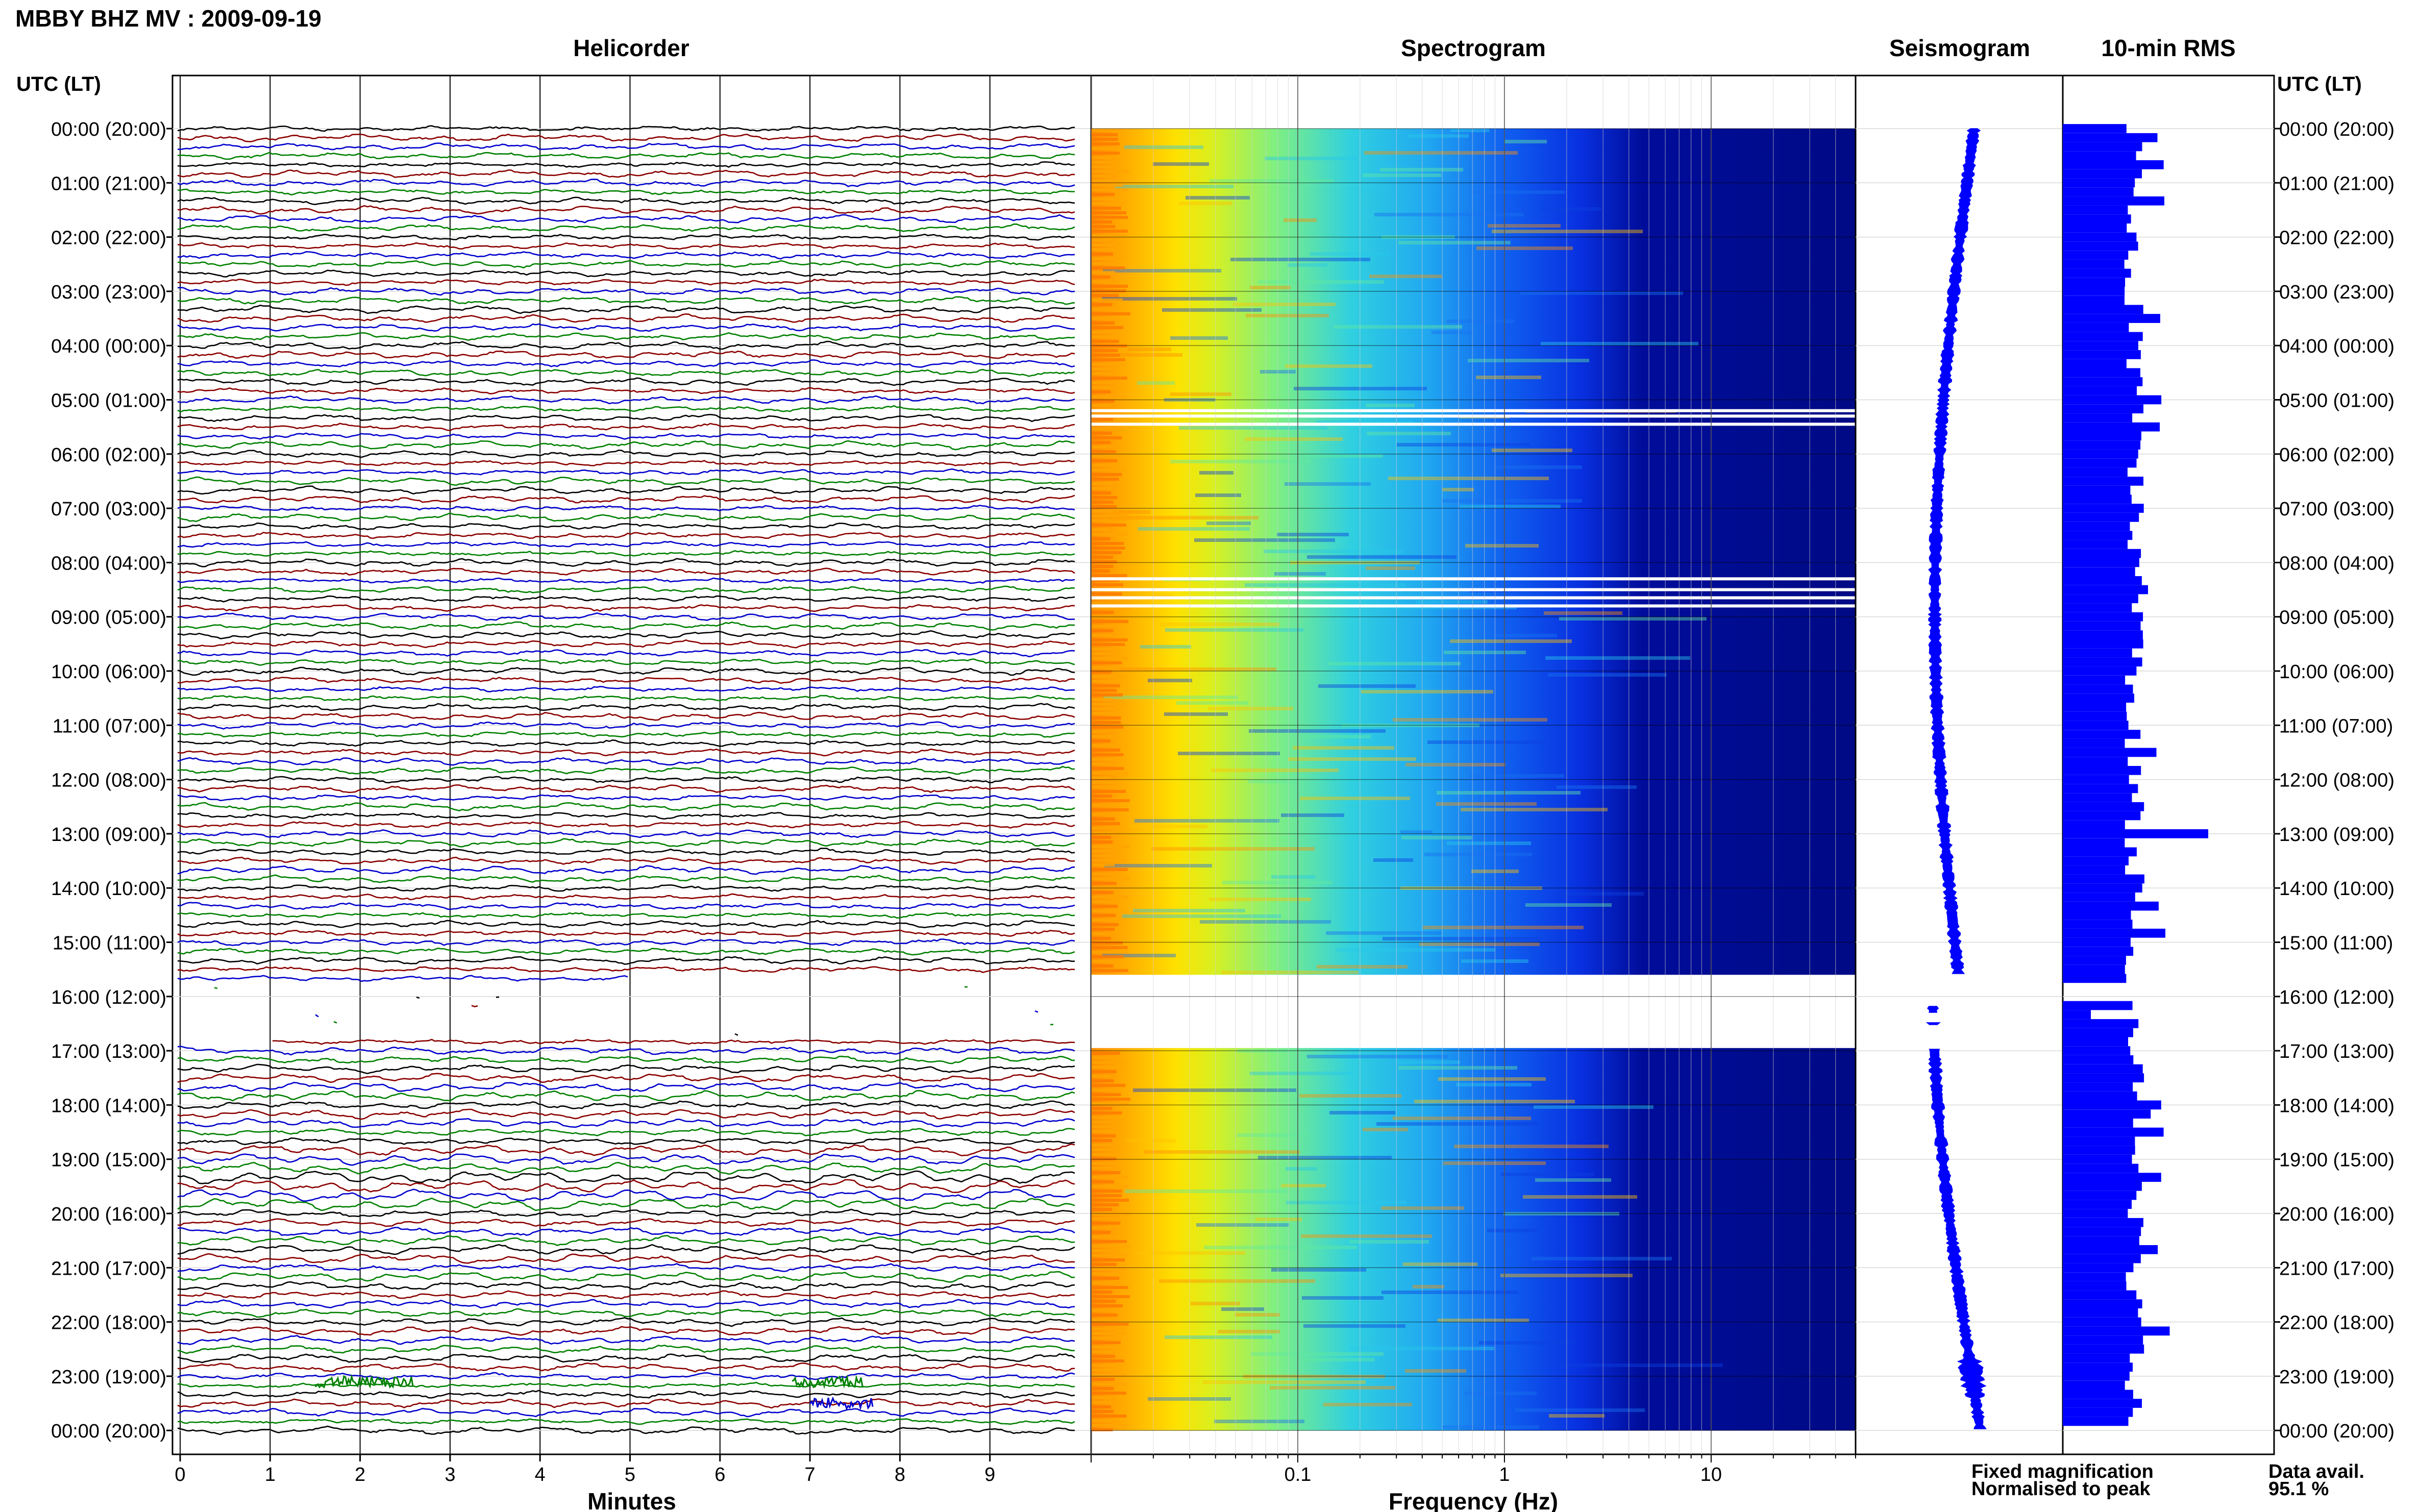  I want to click on helicorder-x-tick-label: 5, so click(630, 1474).